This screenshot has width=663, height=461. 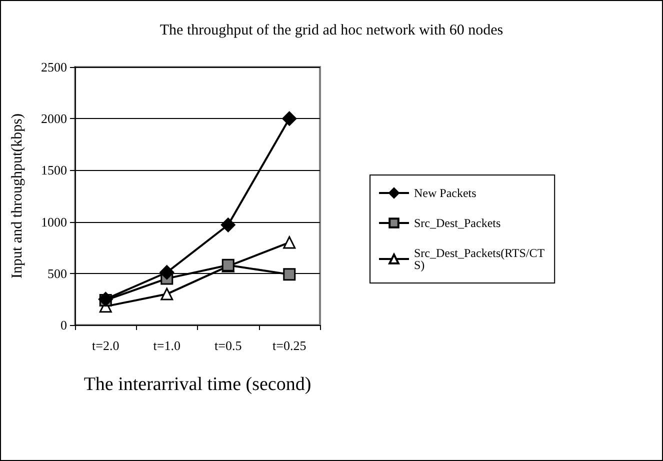 I want to click on y-tick-label: 0, so click(x=63, y=325).